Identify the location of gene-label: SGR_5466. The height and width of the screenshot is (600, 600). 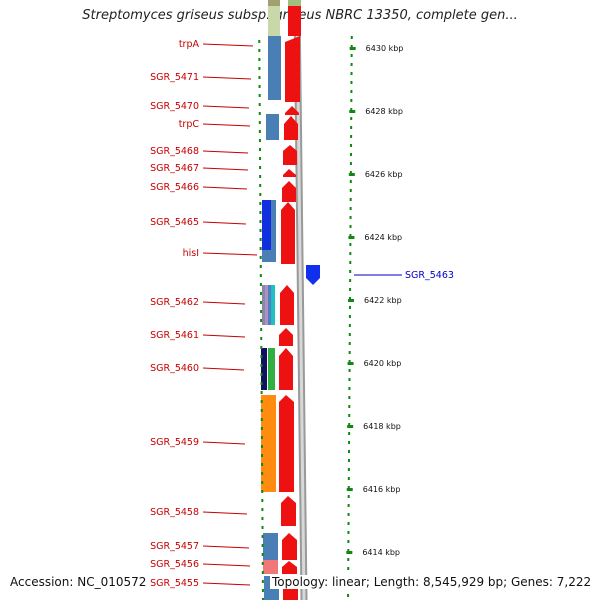
(174, 187).